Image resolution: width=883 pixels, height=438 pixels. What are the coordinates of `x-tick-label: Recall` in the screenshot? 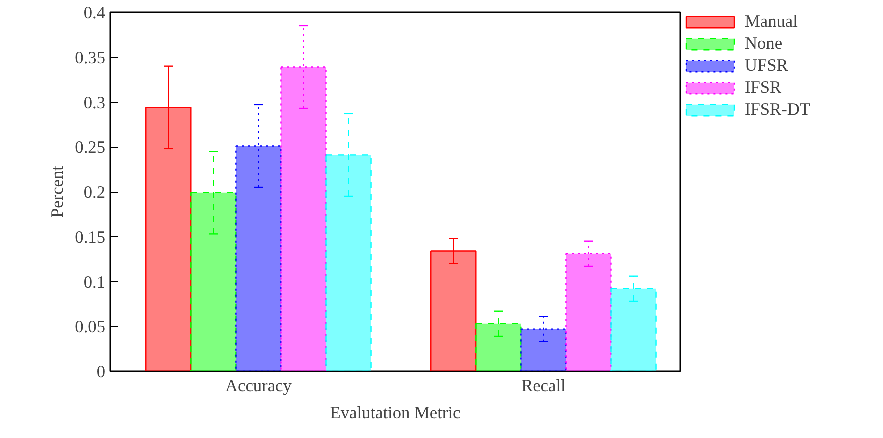 It's located at (544, 386).